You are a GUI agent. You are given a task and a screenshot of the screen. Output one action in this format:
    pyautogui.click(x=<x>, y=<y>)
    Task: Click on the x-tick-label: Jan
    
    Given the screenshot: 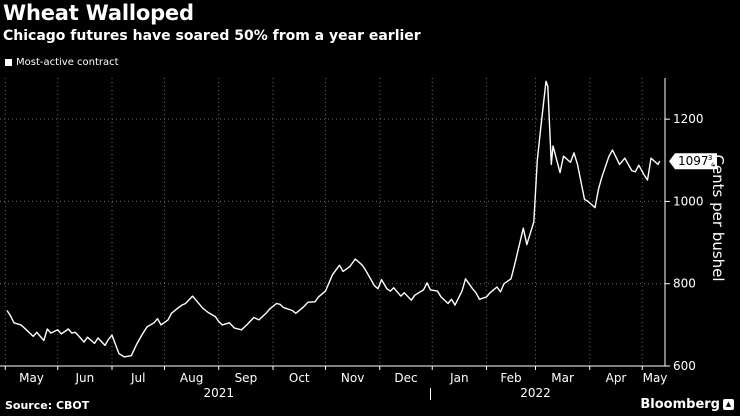 What is the action you would take?
    pyautogui.click(x=459, y=378)
    